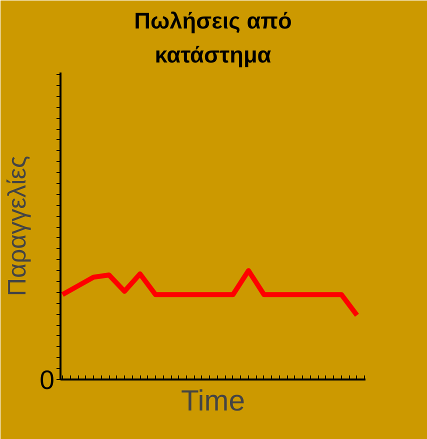 This screenshot has width=427, height=439. Describe the element at coordinates (18, 226) in the screenshot. I see `y-axis-title: Παραγγελίες` at that location.